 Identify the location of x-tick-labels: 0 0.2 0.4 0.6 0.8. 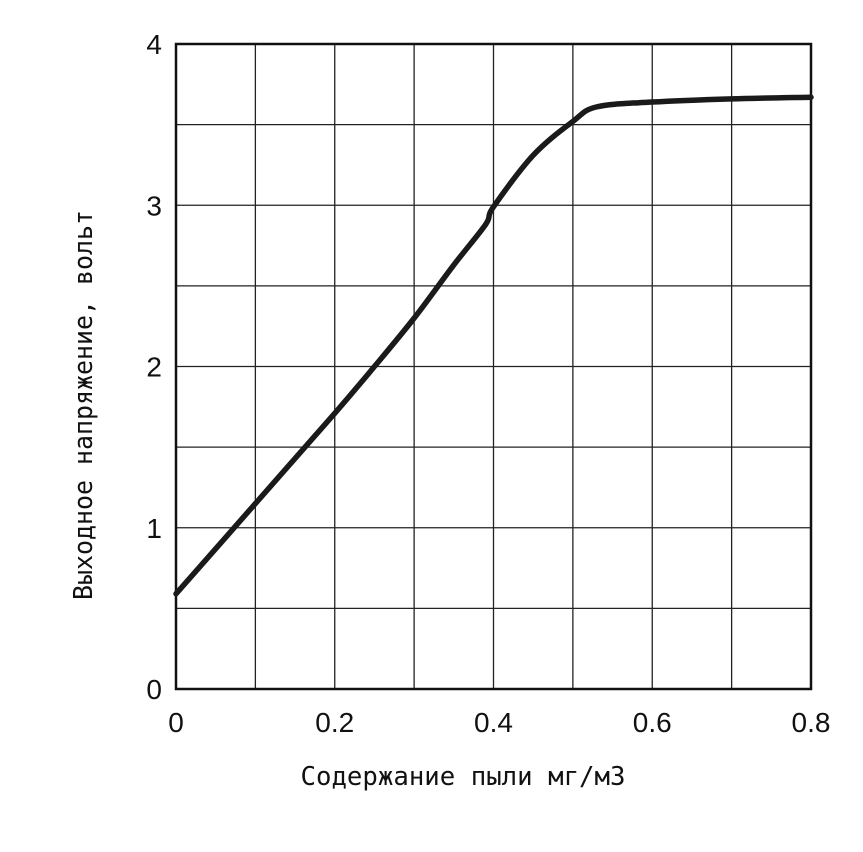
(499, 722).